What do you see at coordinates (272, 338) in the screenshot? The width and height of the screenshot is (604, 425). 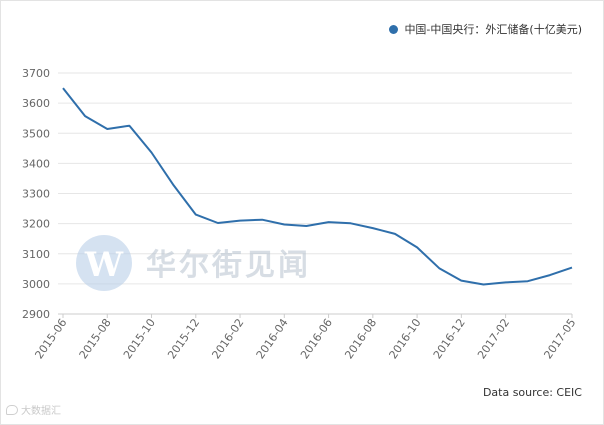 I see `x-tick-label: 2016-04` at bounding box center [272, 338].